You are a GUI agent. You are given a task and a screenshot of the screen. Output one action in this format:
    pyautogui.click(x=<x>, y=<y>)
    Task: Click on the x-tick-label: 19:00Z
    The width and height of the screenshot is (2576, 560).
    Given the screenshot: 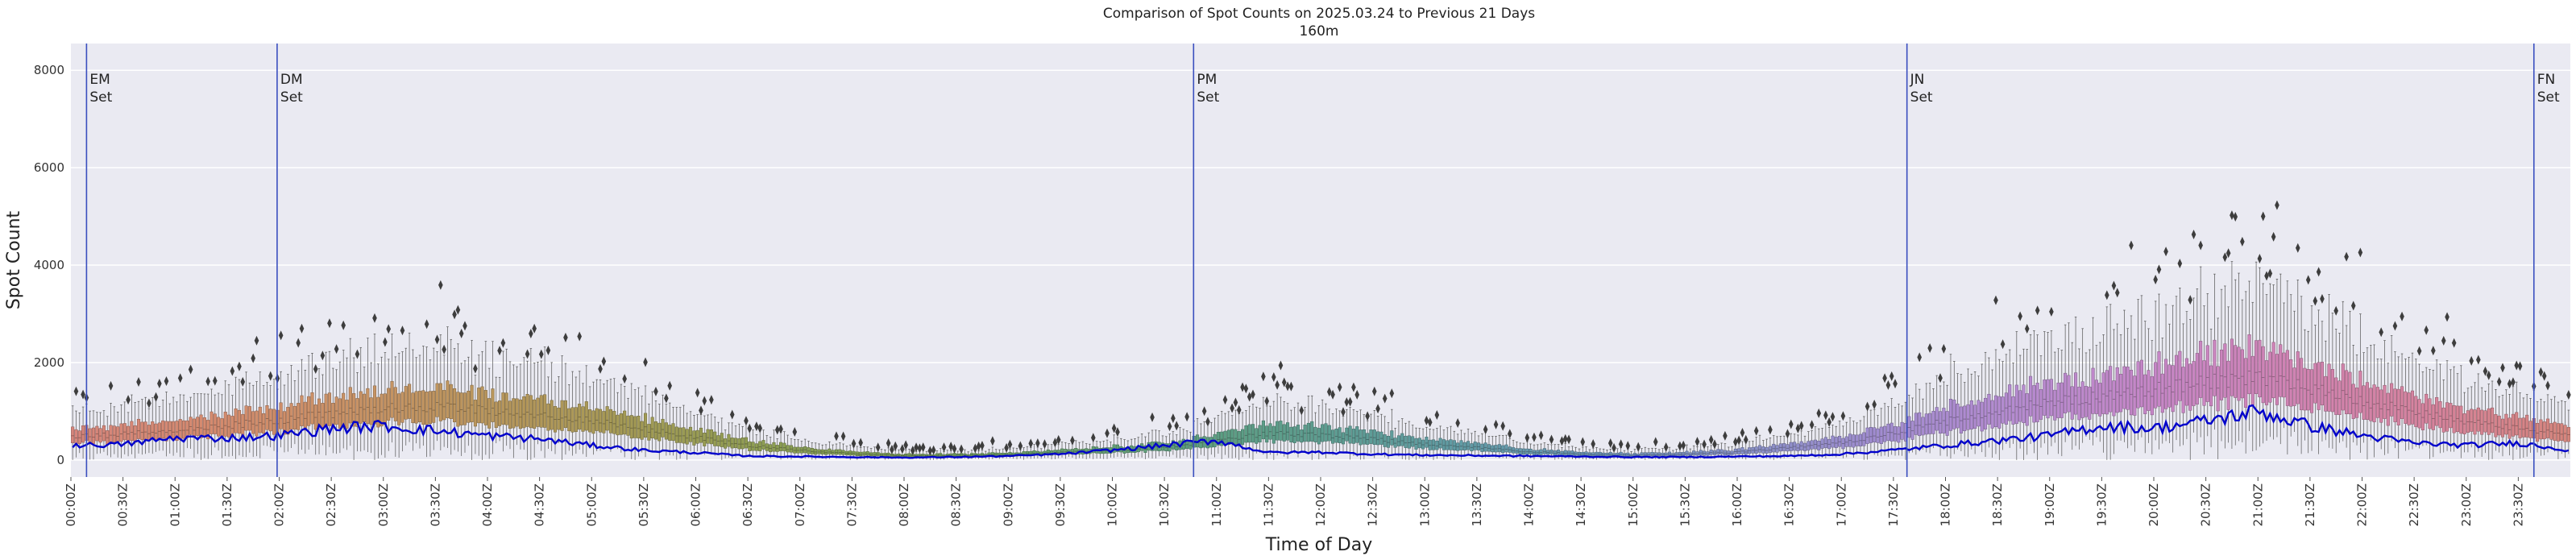 What is the action you would take?
    pyautogui.click(x=2050, y=505)
    